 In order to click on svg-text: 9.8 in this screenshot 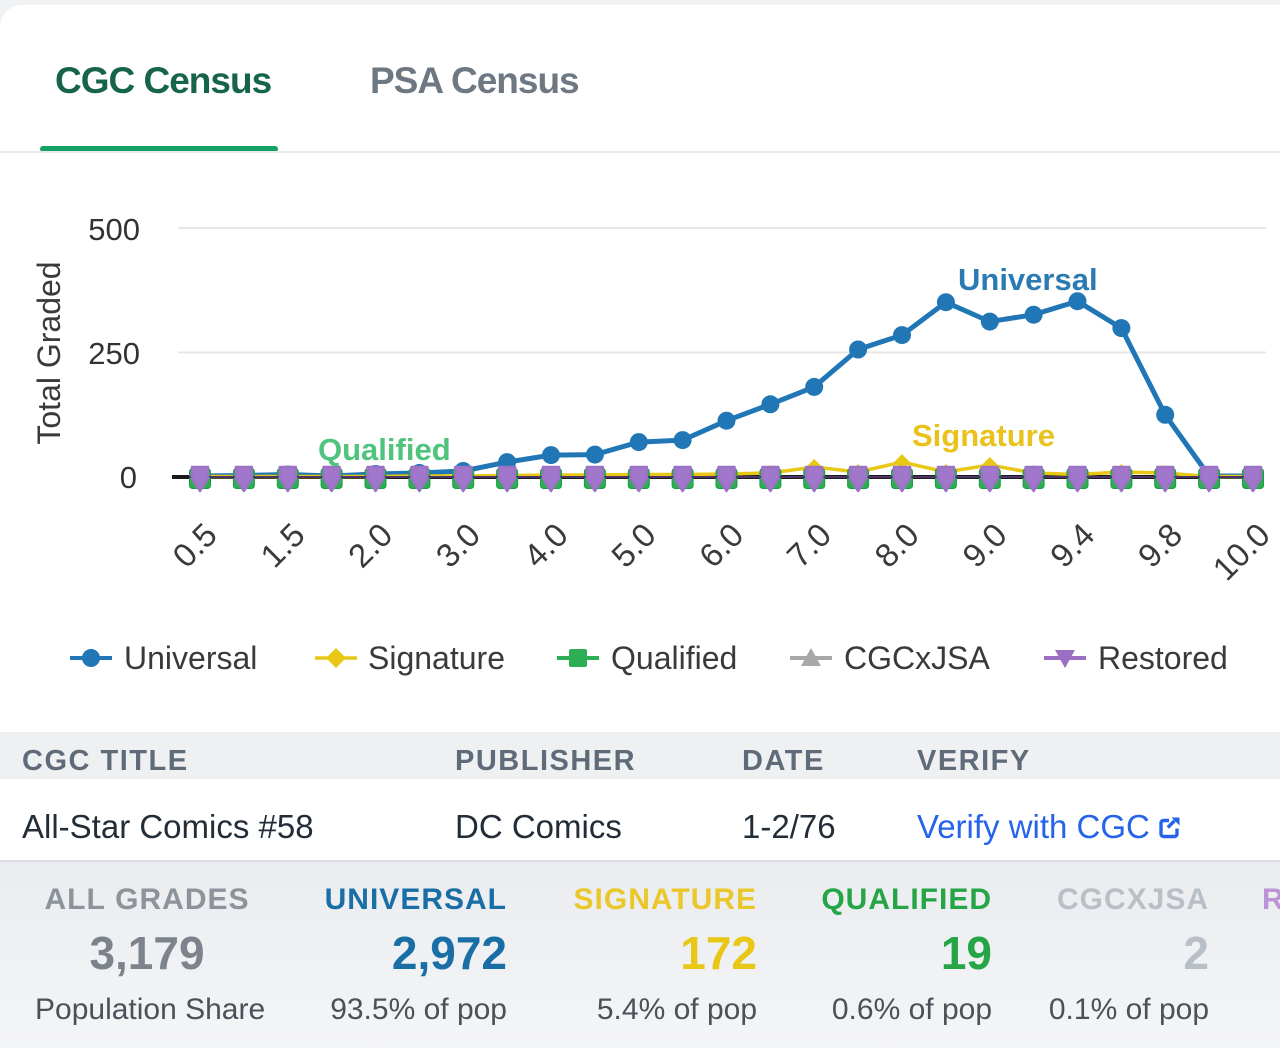, I will do `click(1160, 545)`.